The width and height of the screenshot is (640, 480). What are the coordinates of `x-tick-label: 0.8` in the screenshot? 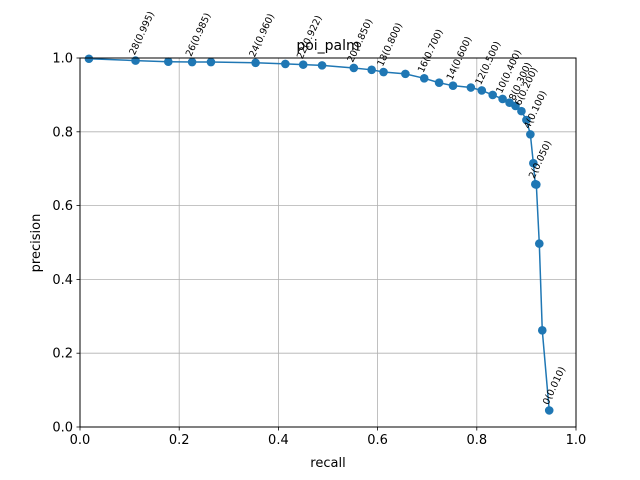 It's located at (476, 440).